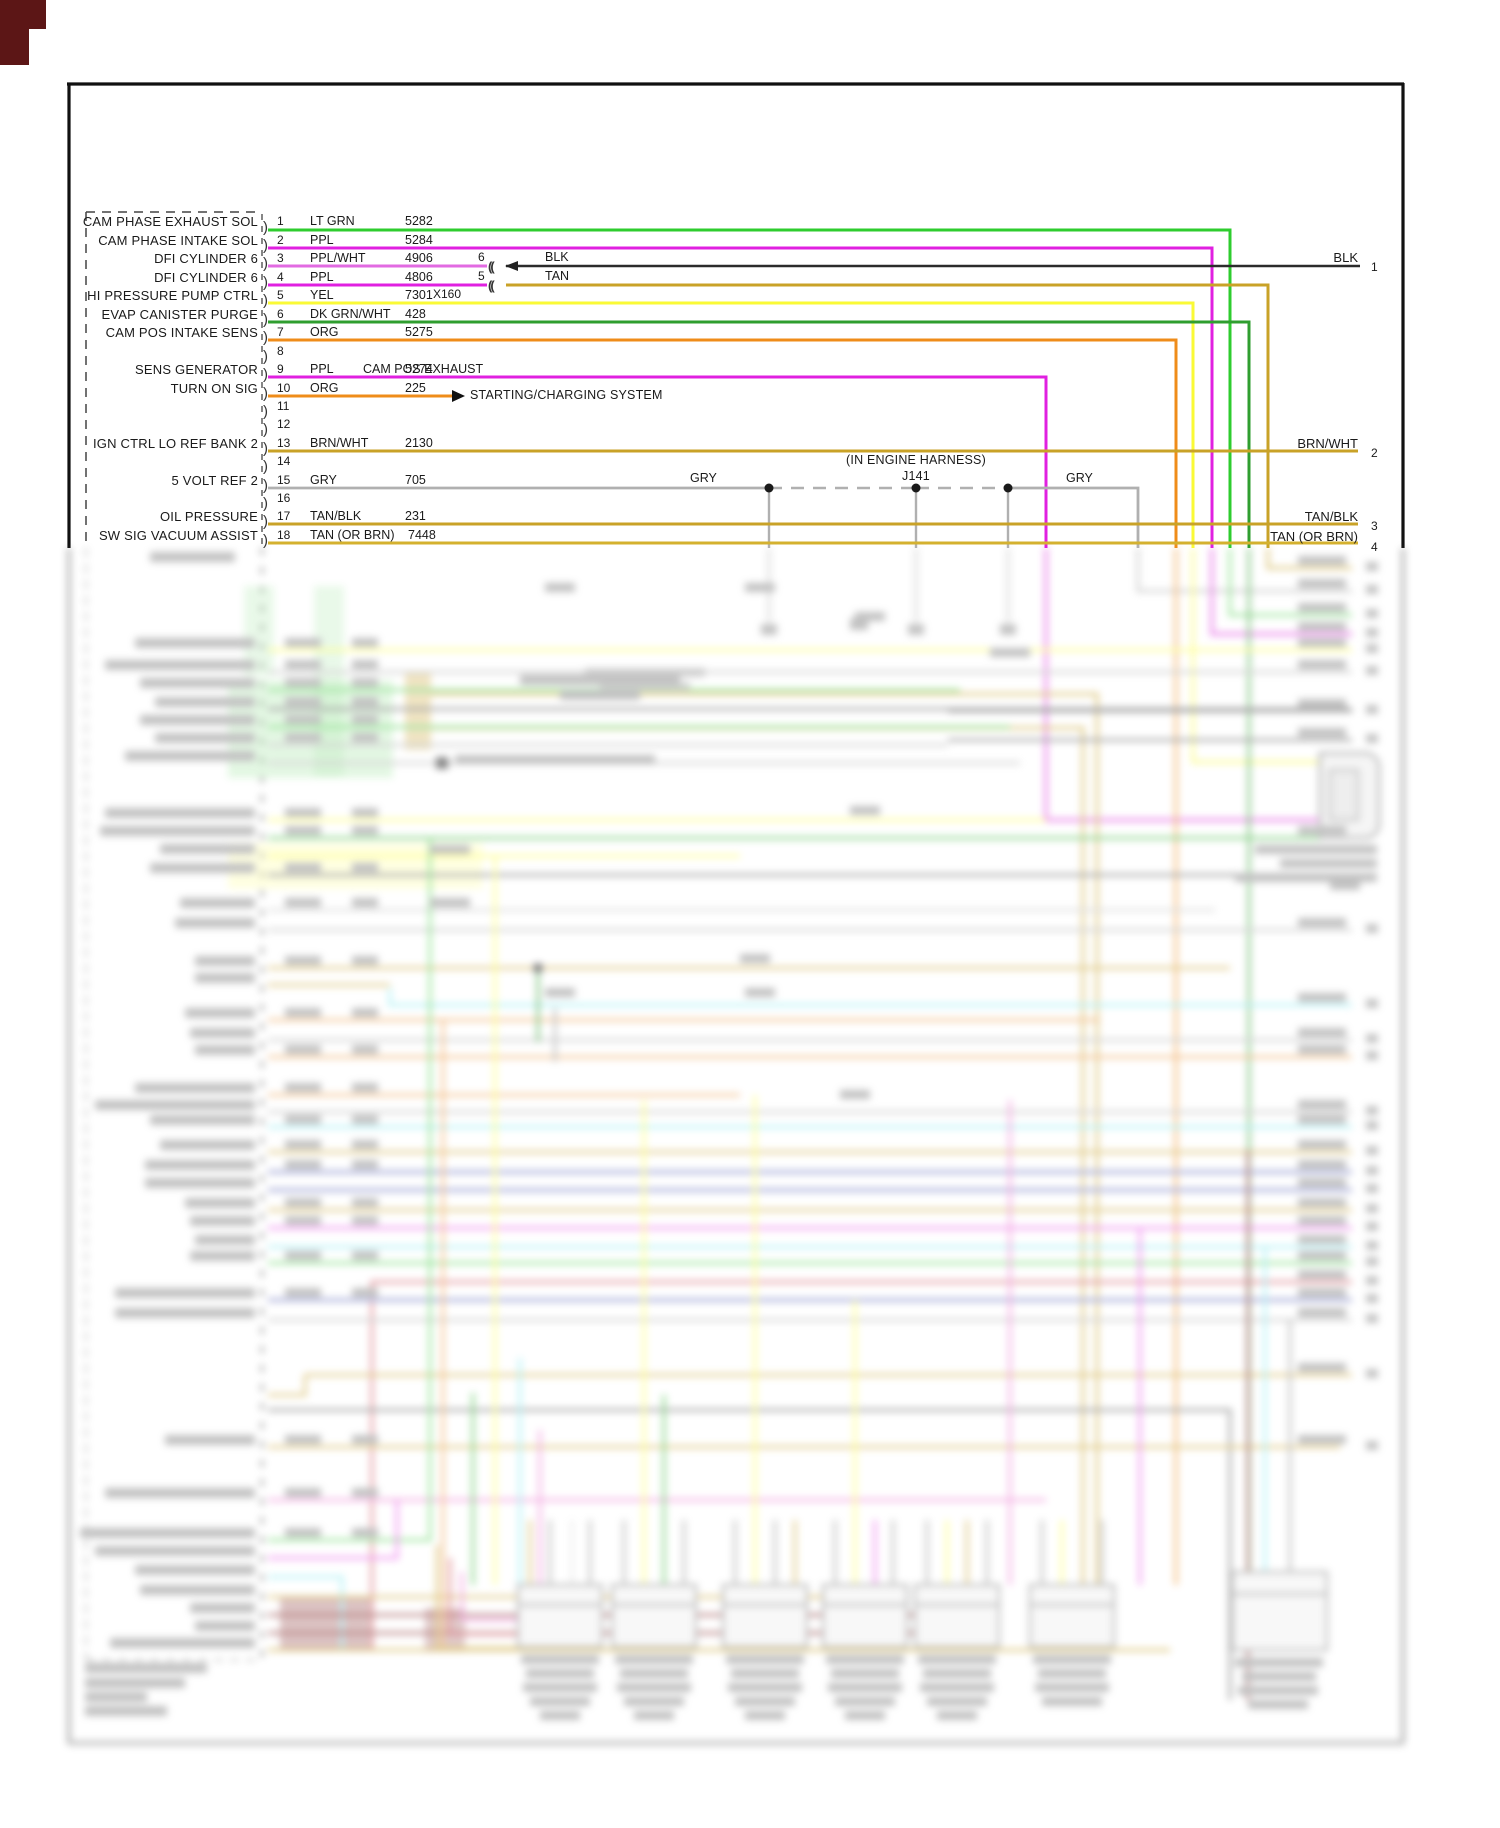  What do you see at coordinates (280, 351) in the screenshot?
I see `pin8-number: 8` at bounding box center [280, 351].